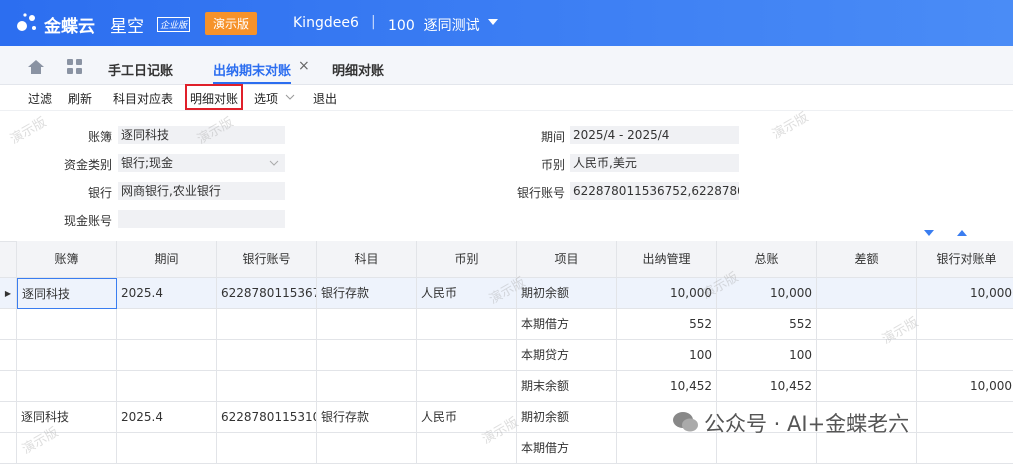  What do you see at coordinates (267, 417) in the screenshot?
I see `table-cell: 62287801153100` at bounding box center [267, 417].